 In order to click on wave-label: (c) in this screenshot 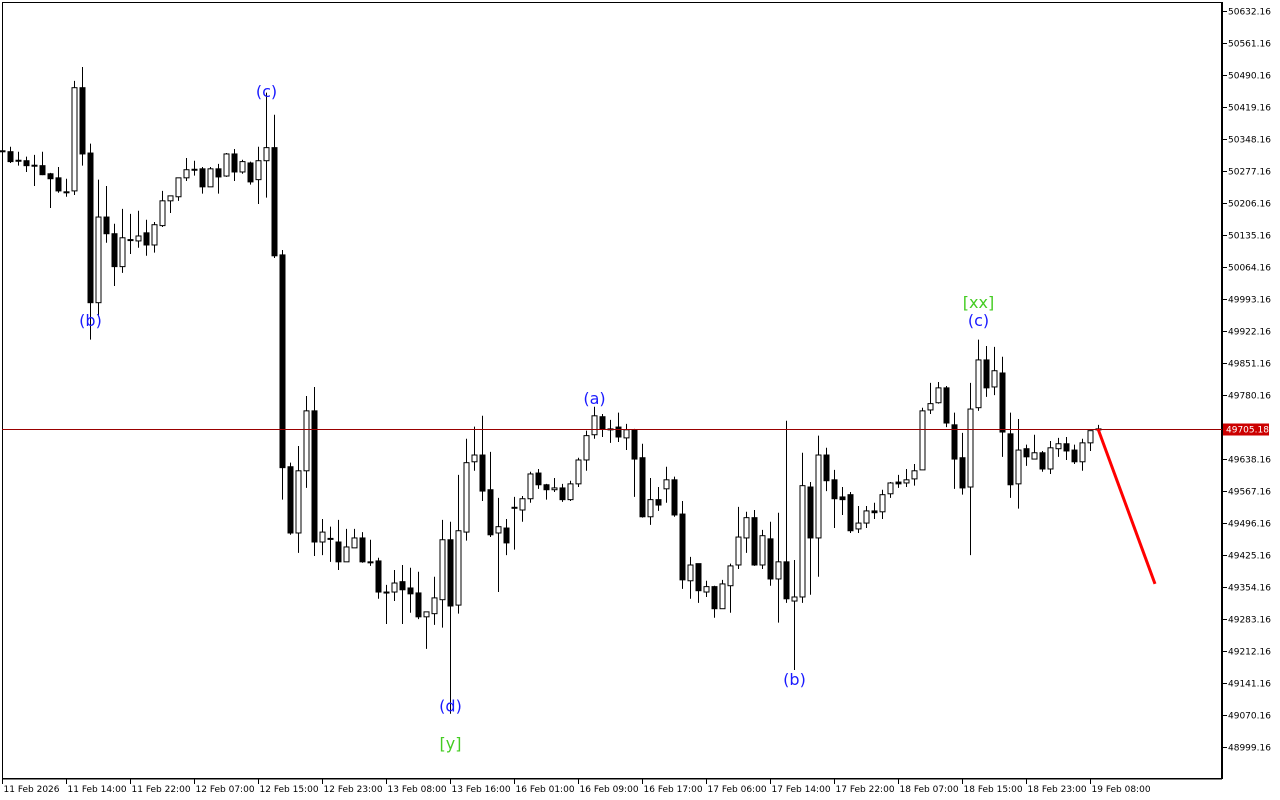, I will do `click(978, 320)`.